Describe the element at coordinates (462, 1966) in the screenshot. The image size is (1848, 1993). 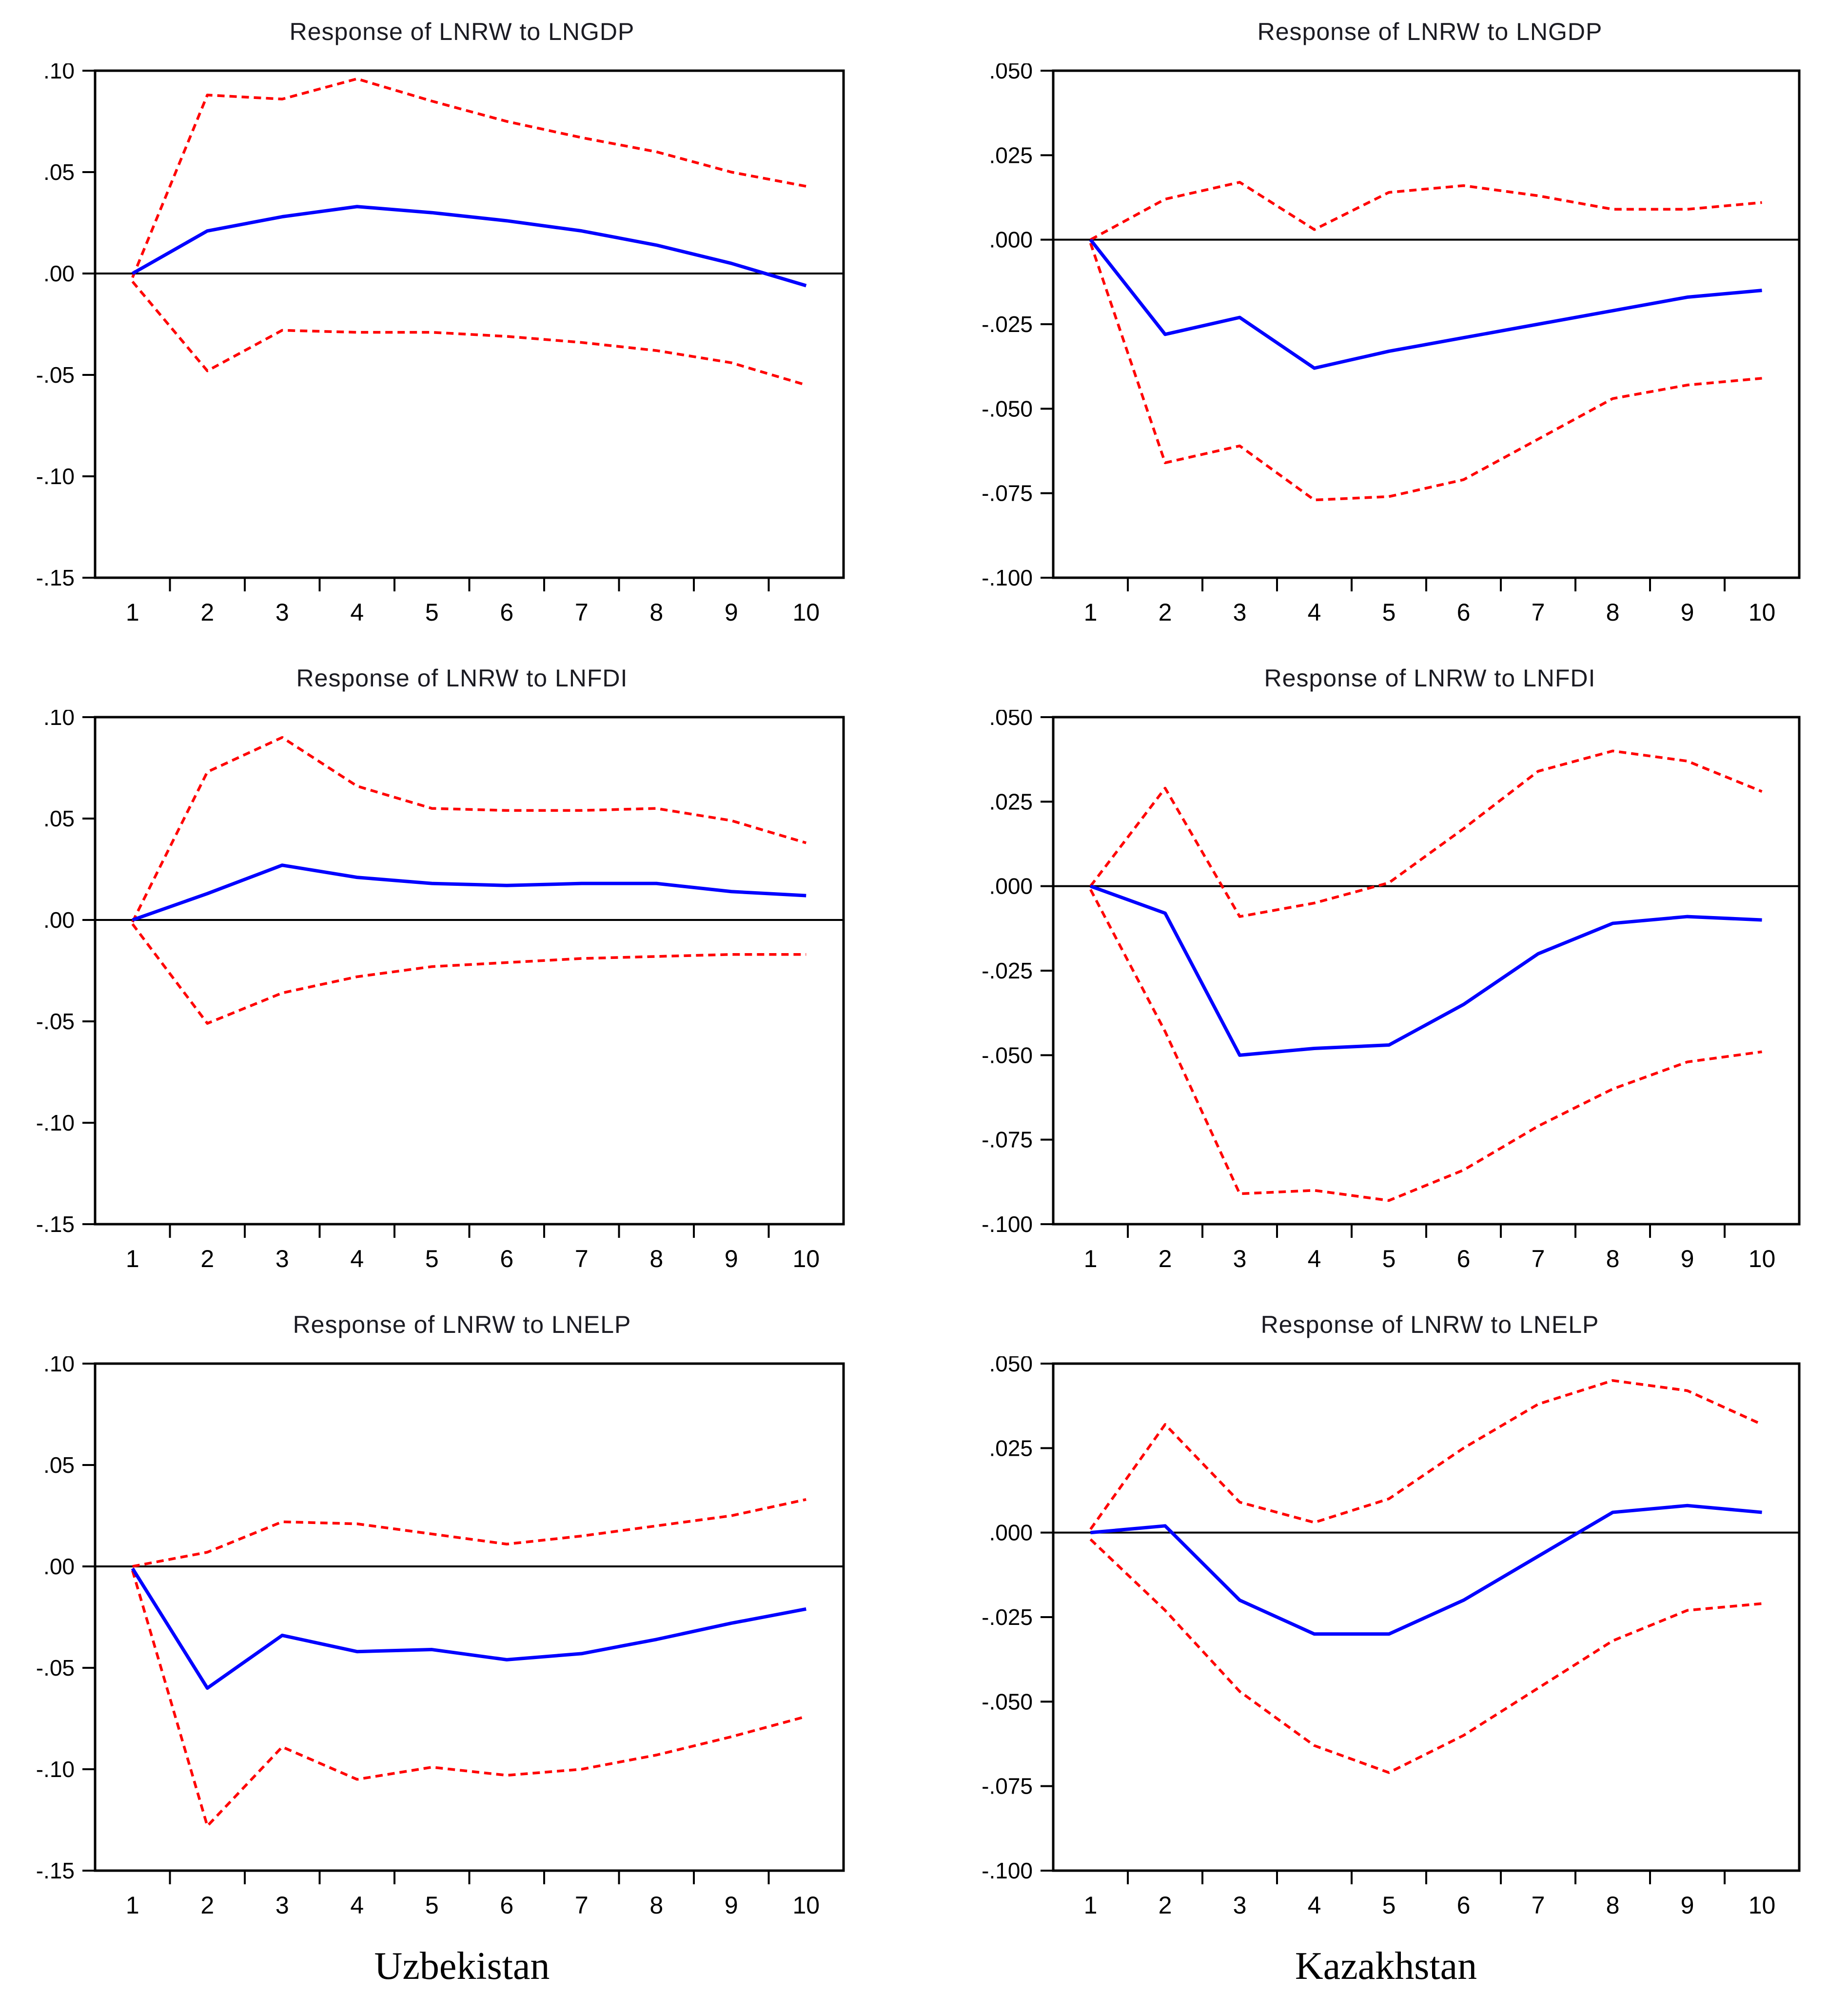
I see `caption-uzbekistan: Uzbekistan` at that location.